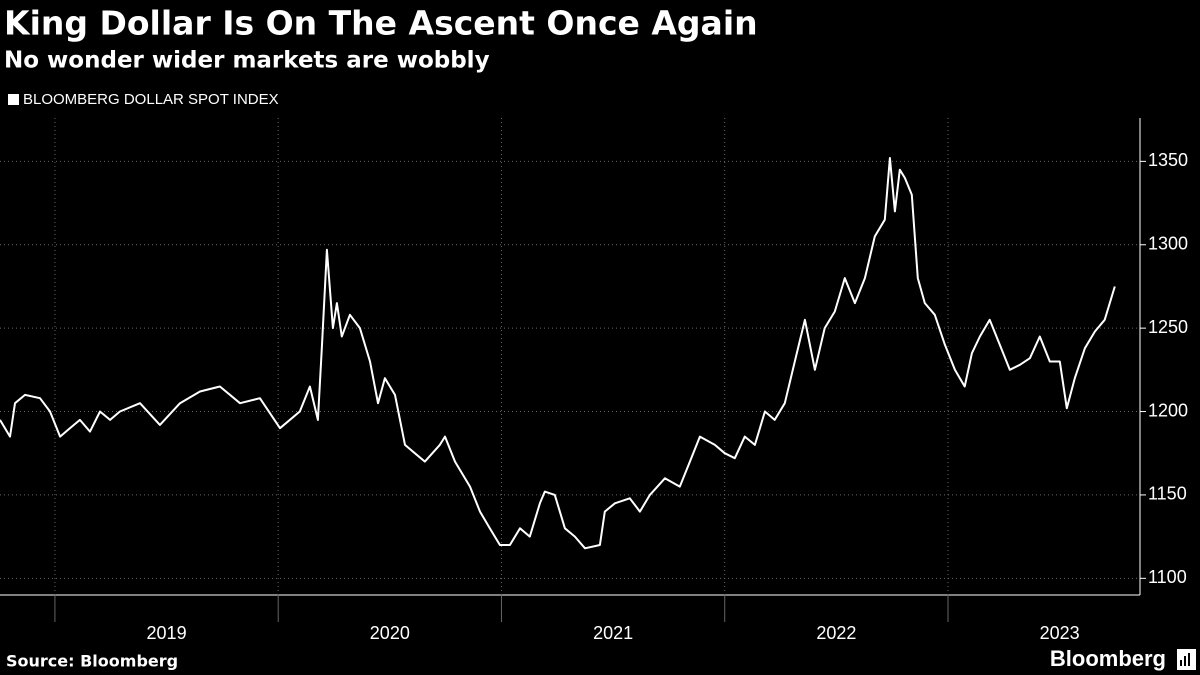  What do you see at coordinates (1060, 633) in the screenshot?
I see `x-tick-label: 2023` at bounding box center [1060, 633].